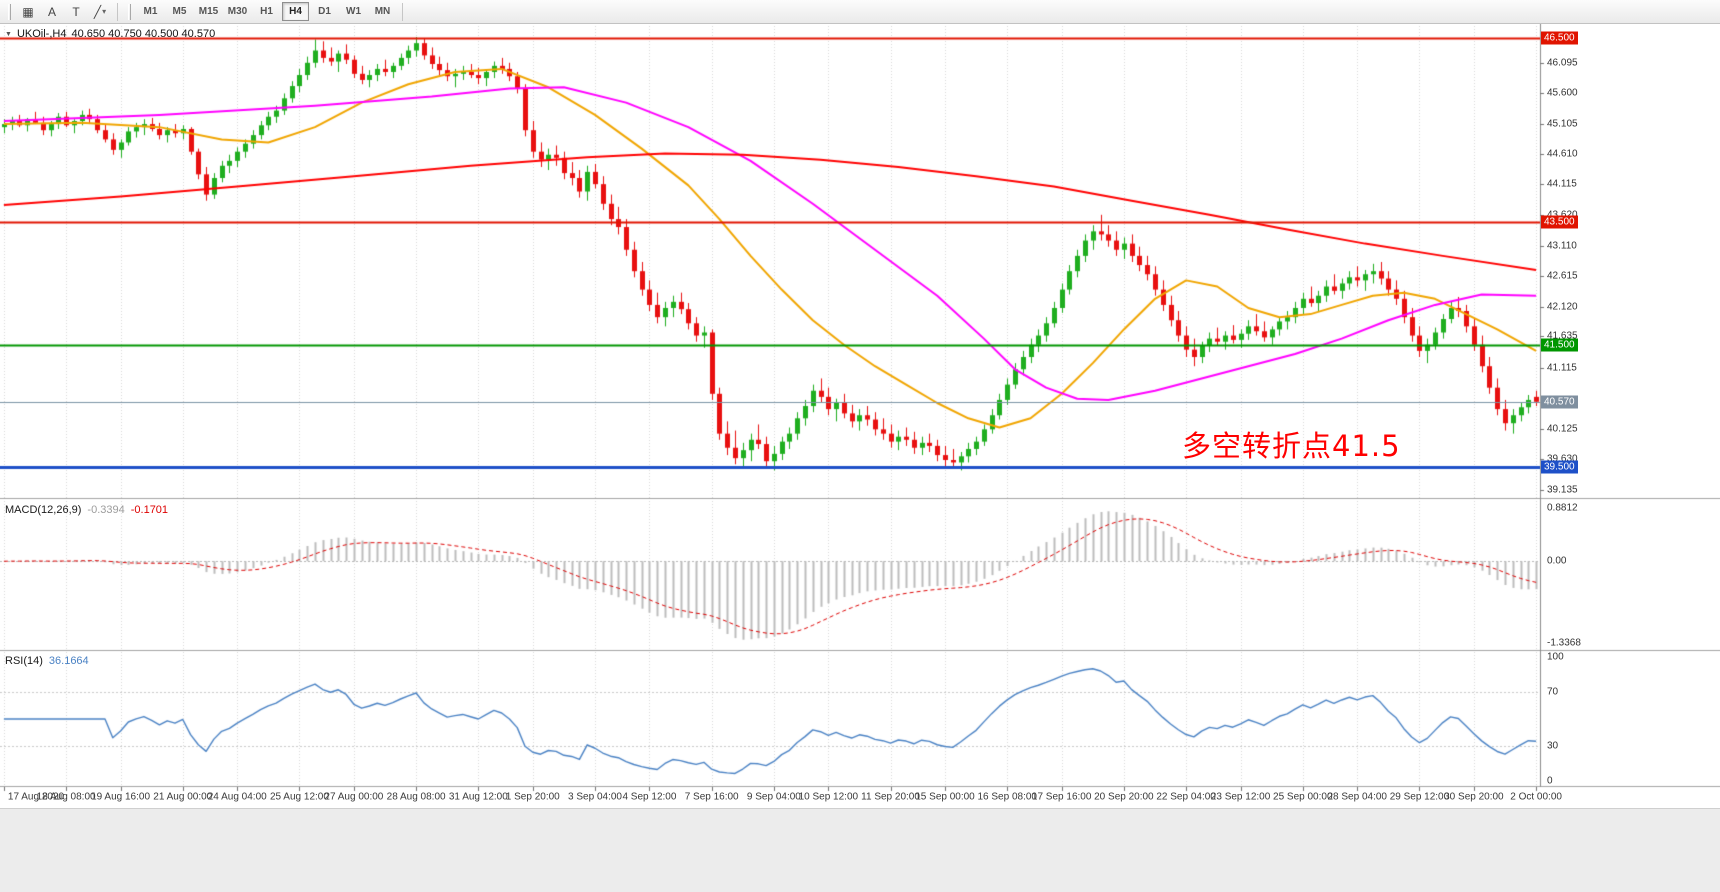 The height and width of the screenshot is (892, 1720). I want to click on macd-main-value: -0.3394, so click(106, 510).